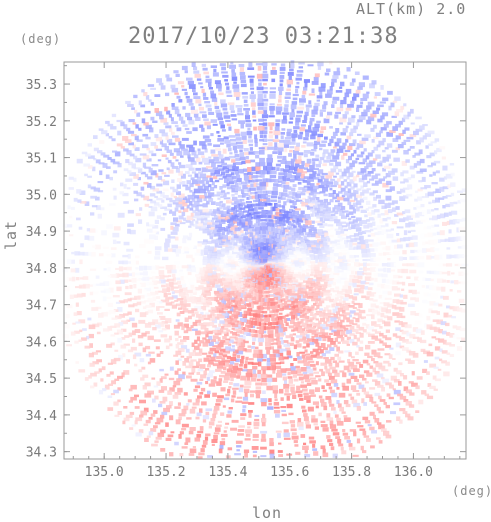  I want to click on x-tick-label: 136.0, so click(413, 472).